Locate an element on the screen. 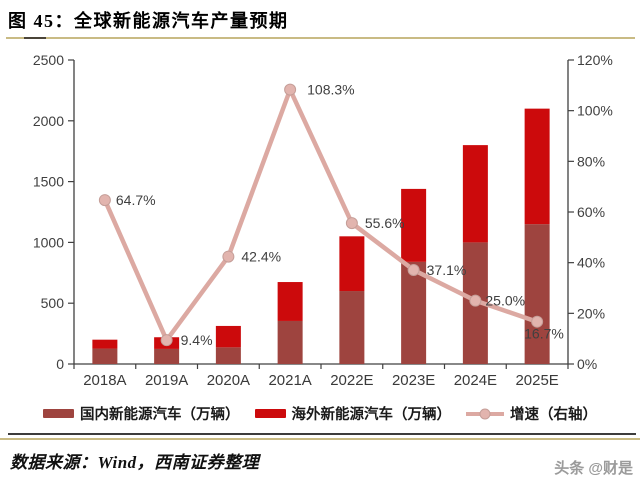  data-source-note: 数据来源：Wind，西南证券整理 is located at coordinates (135, 462).